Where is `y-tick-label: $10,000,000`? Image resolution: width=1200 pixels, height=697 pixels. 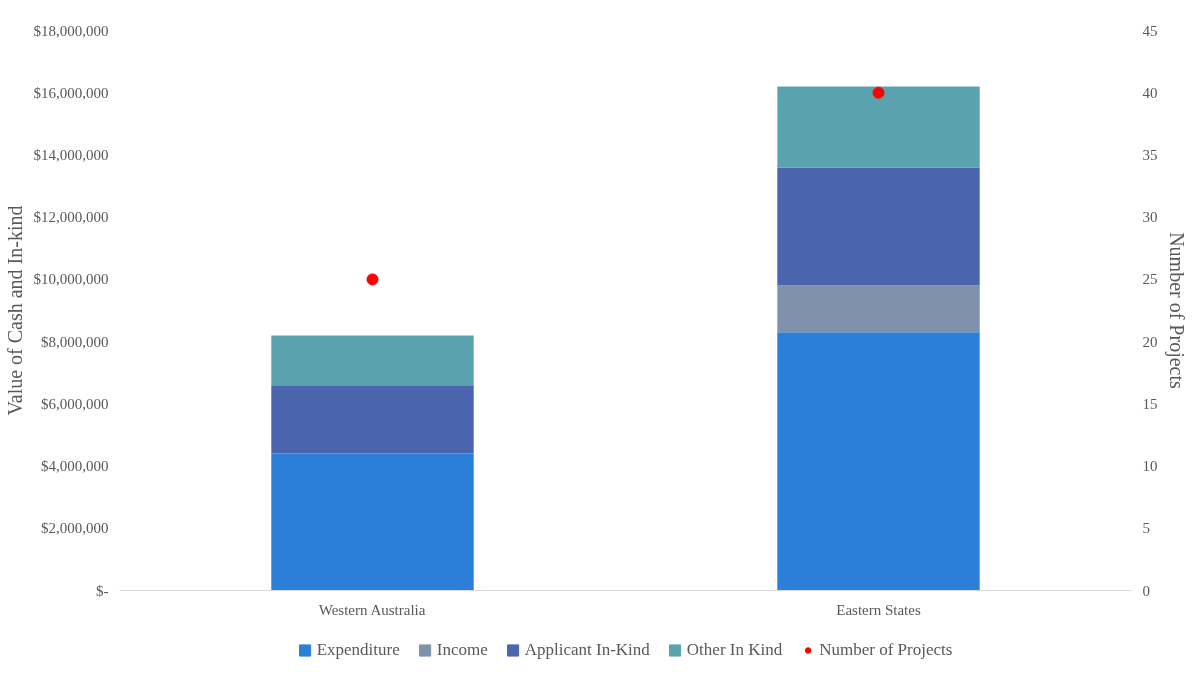
y-tick-label: $10,000,000 is located at coordinates (71, 279).